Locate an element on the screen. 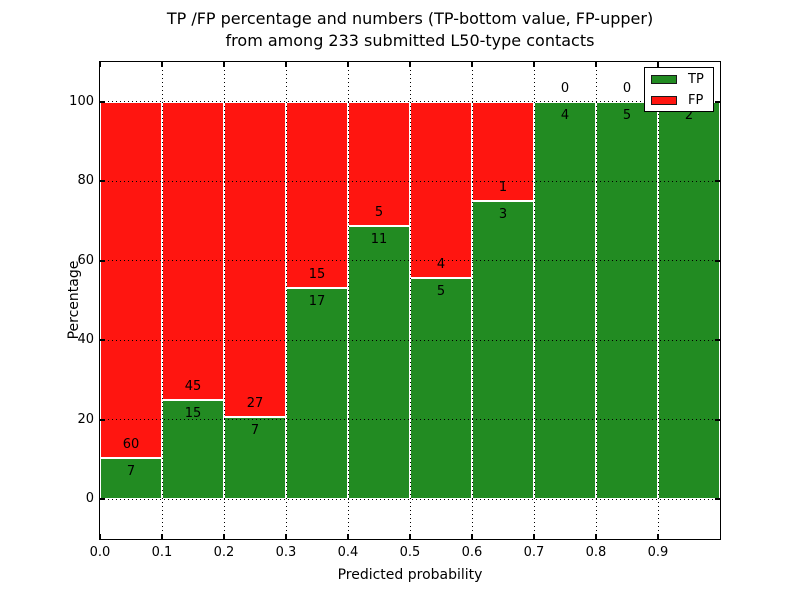  fp-count-label: 5 is located at coordinates (379, 212).